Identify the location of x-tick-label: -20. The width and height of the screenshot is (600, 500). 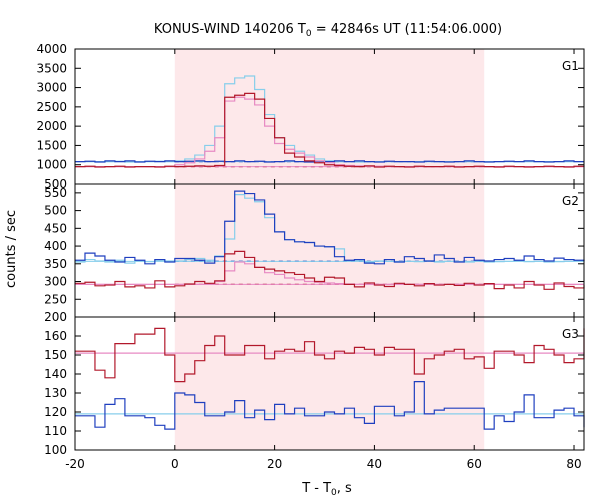
(75, 464).